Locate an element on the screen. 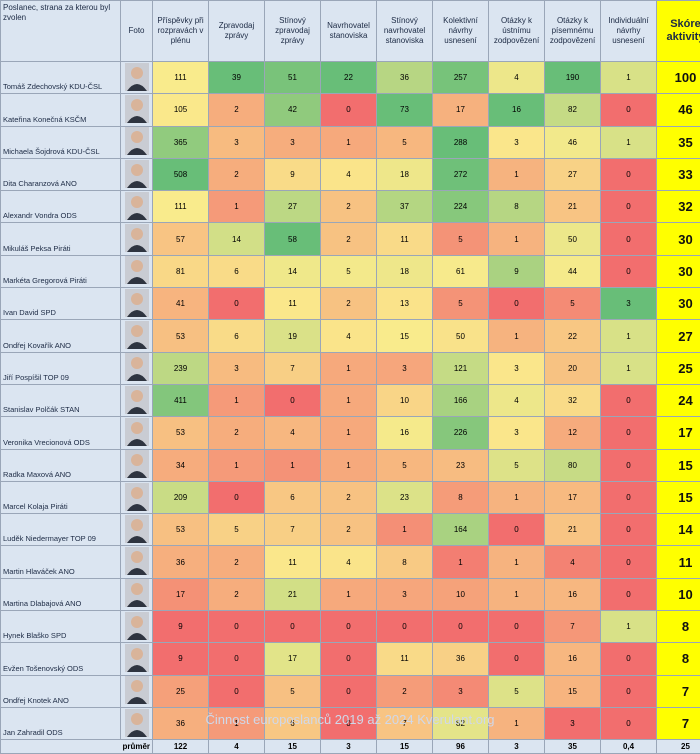 This screenshot has width=700, height=754. column-header: Otázky k písemnému zodpovězení is located at coordinates (573, 31).